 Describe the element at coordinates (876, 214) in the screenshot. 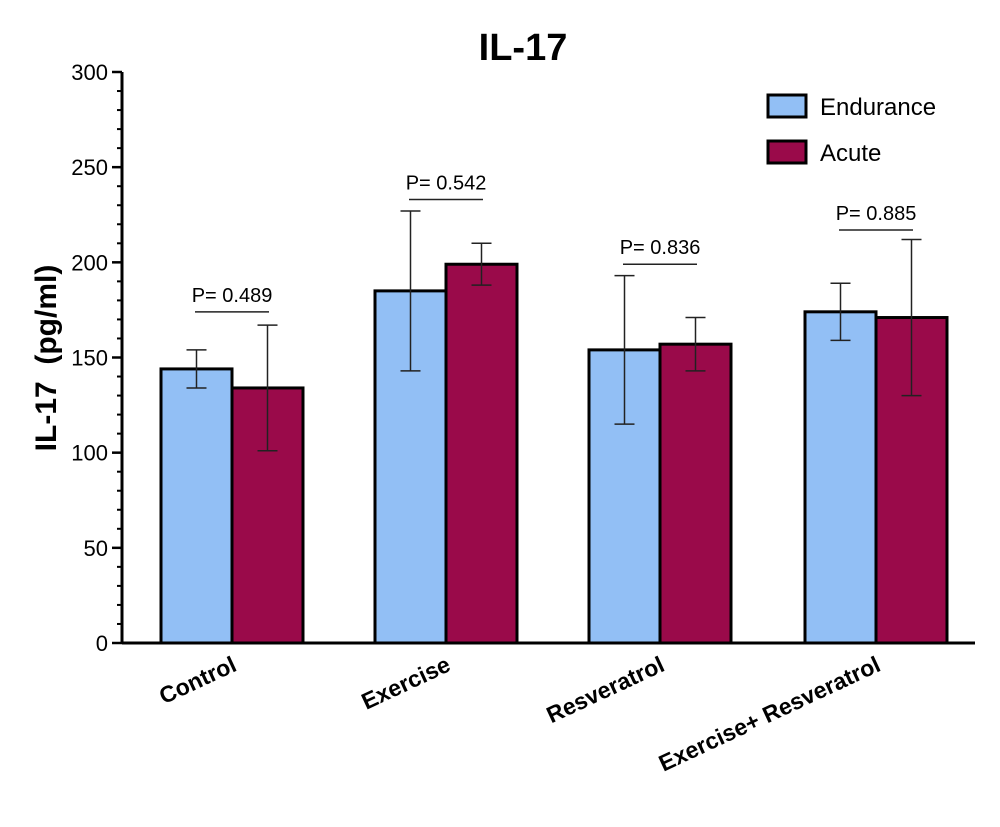

I see `p-value-label: P= 0.885` at that location.